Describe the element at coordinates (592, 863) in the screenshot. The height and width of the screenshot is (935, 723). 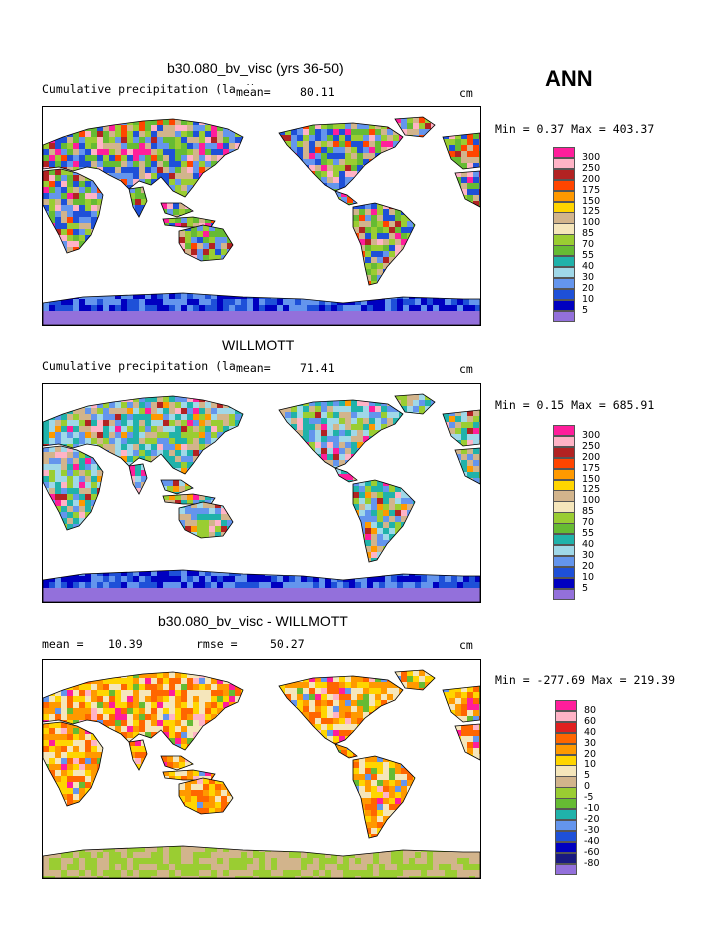
I see `colorbar-label: -80` at that location.